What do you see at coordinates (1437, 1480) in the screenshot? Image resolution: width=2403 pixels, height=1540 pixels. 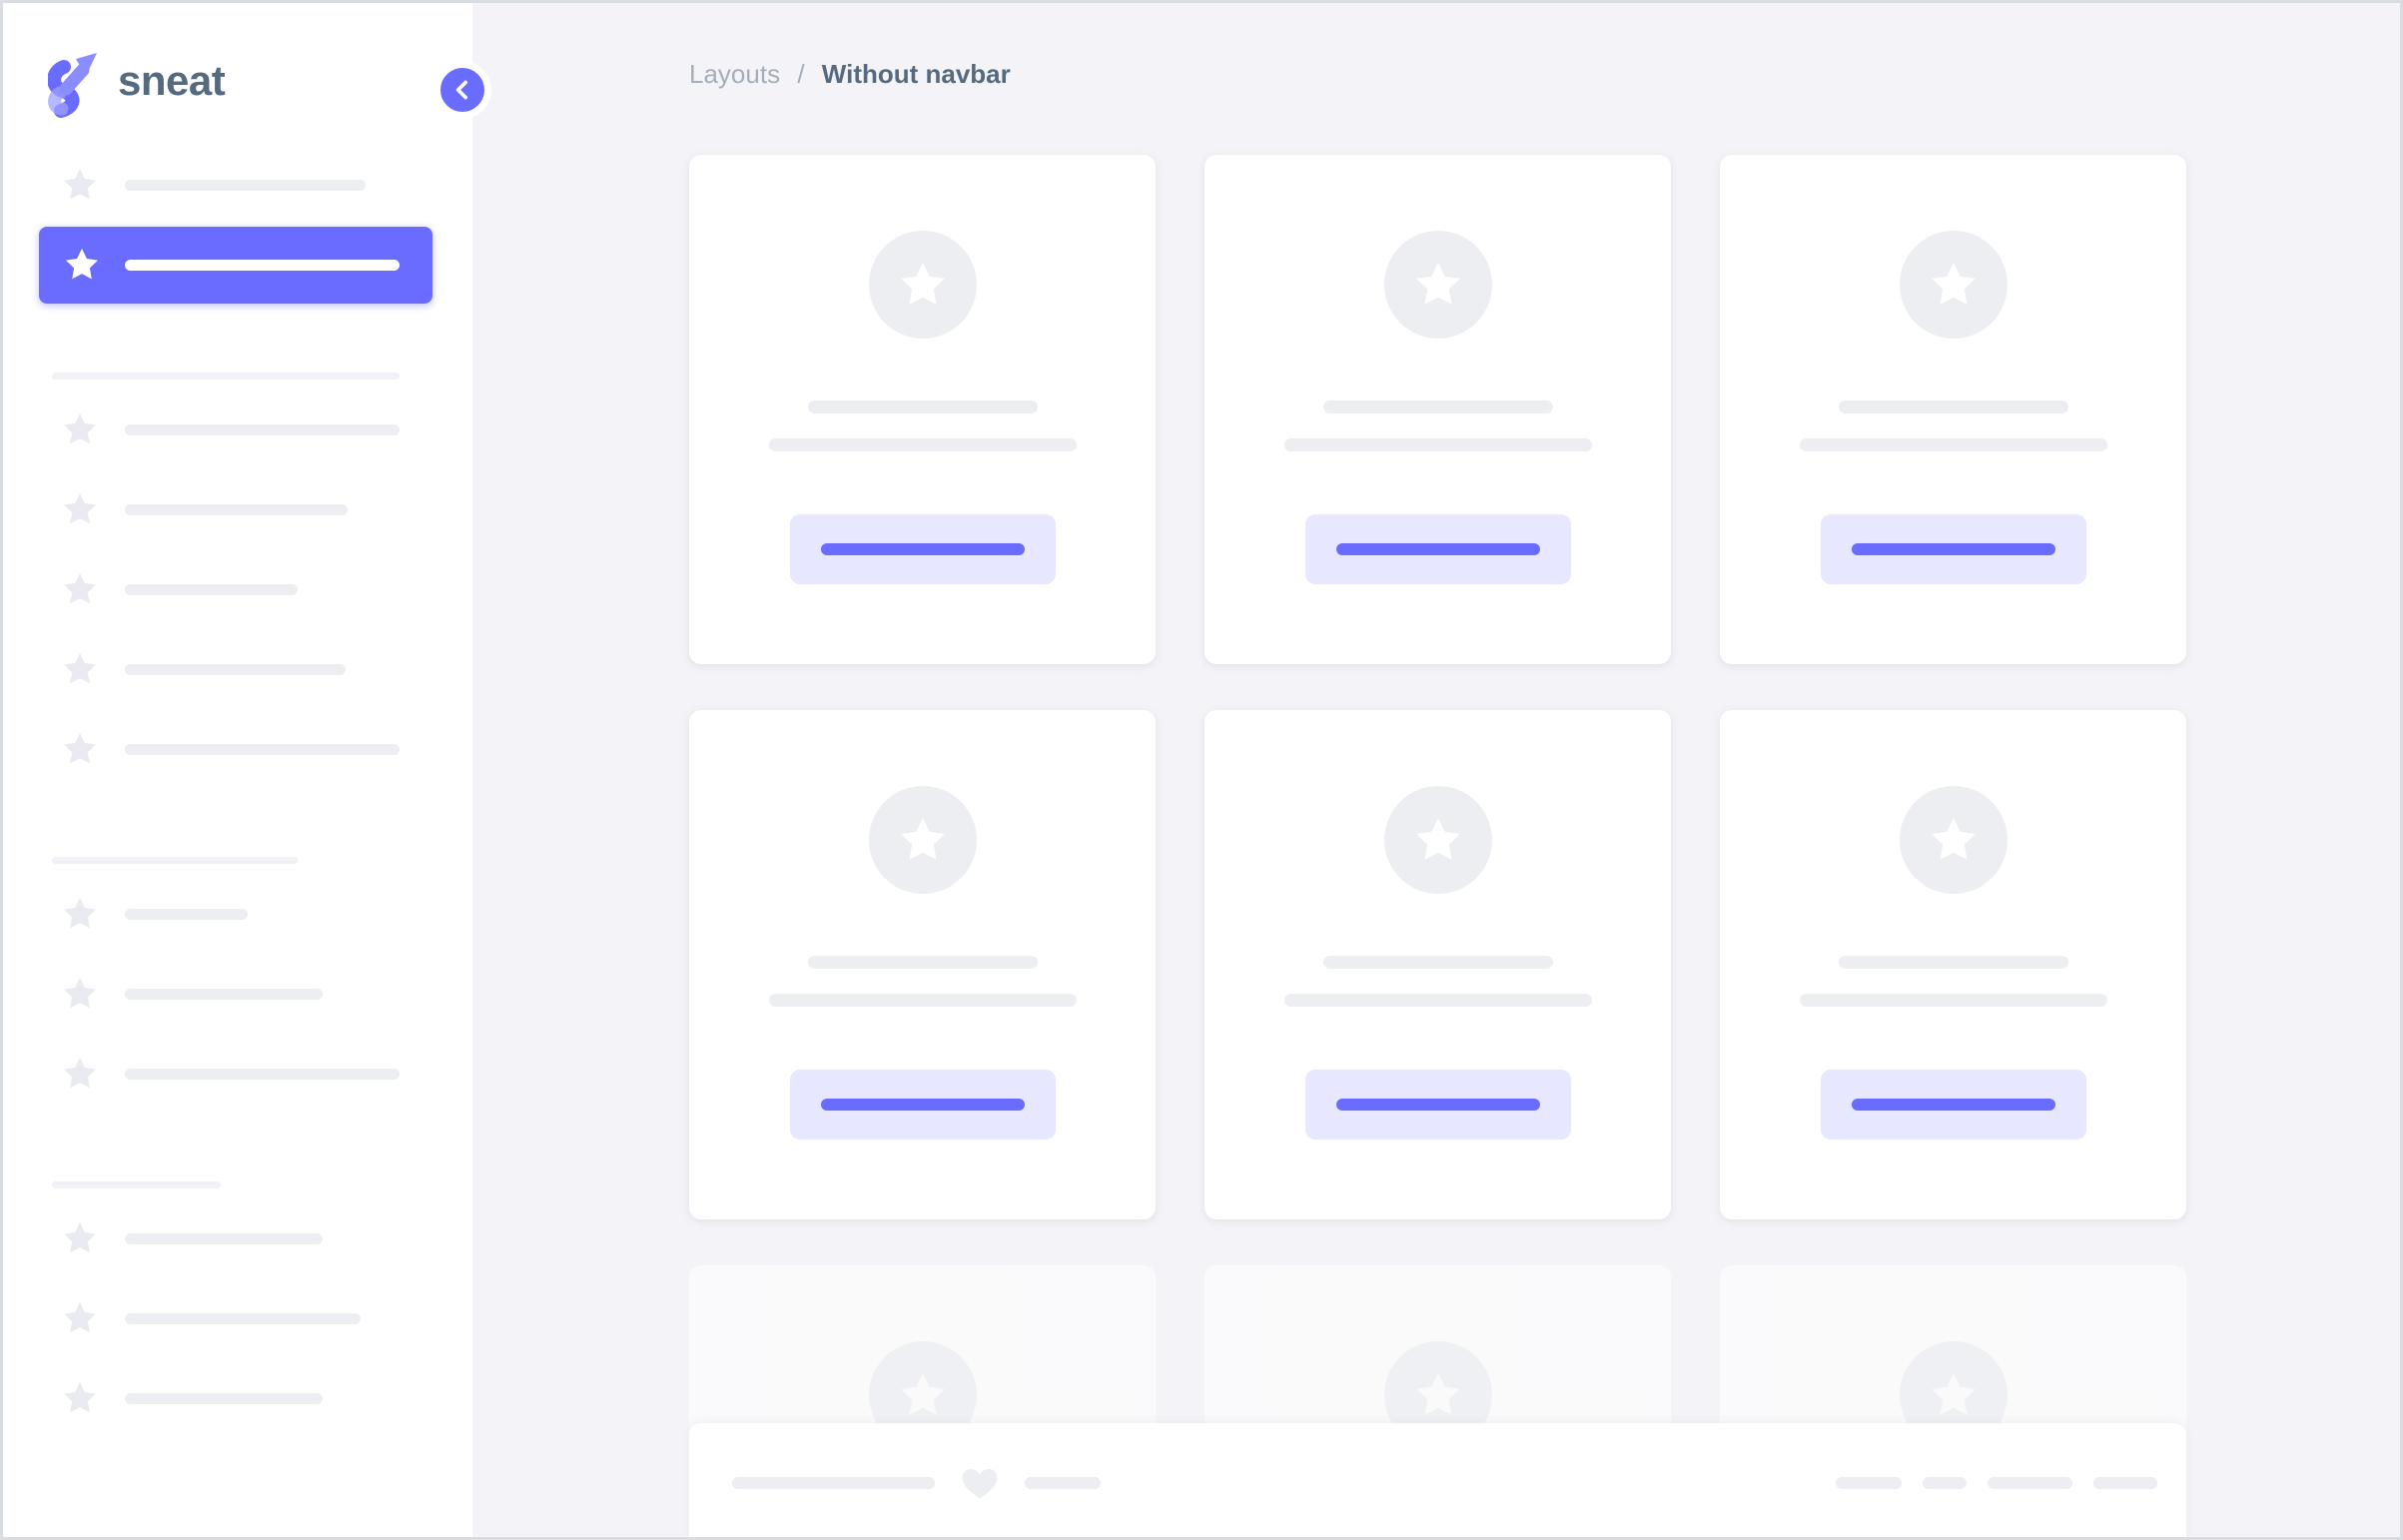 I see `footer` at bounding box center [1437, 1480].